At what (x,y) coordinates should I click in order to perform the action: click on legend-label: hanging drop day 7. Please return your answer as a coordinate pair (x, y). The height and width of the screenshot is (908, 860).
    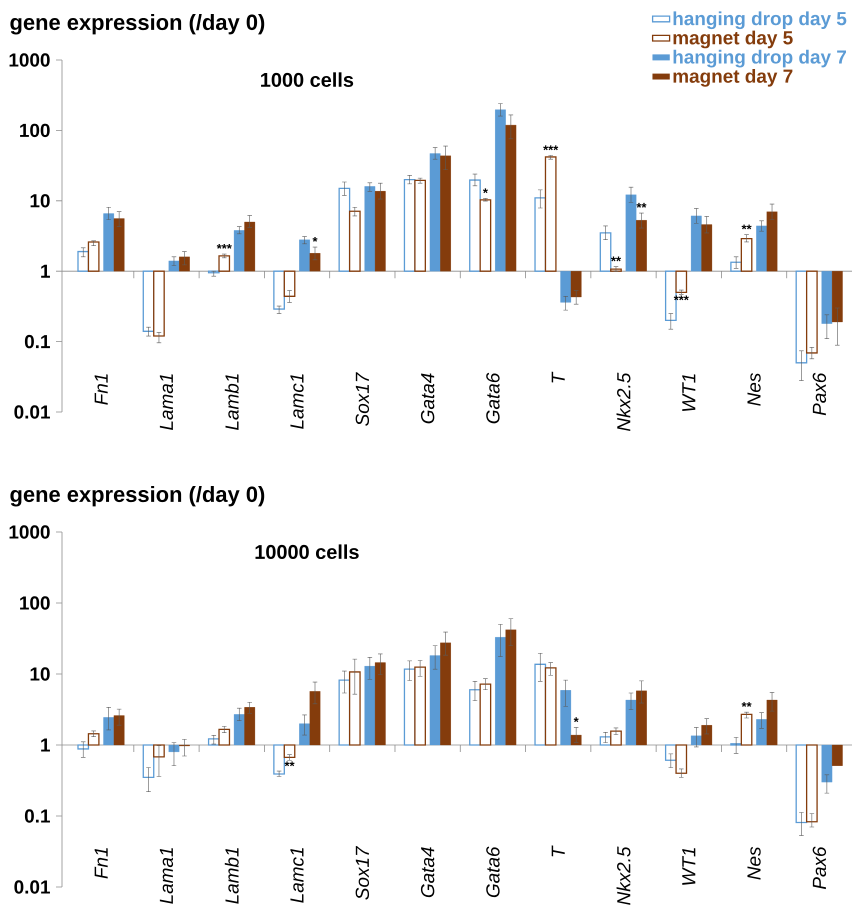
    Looking at the image, I should click on (760, 59).